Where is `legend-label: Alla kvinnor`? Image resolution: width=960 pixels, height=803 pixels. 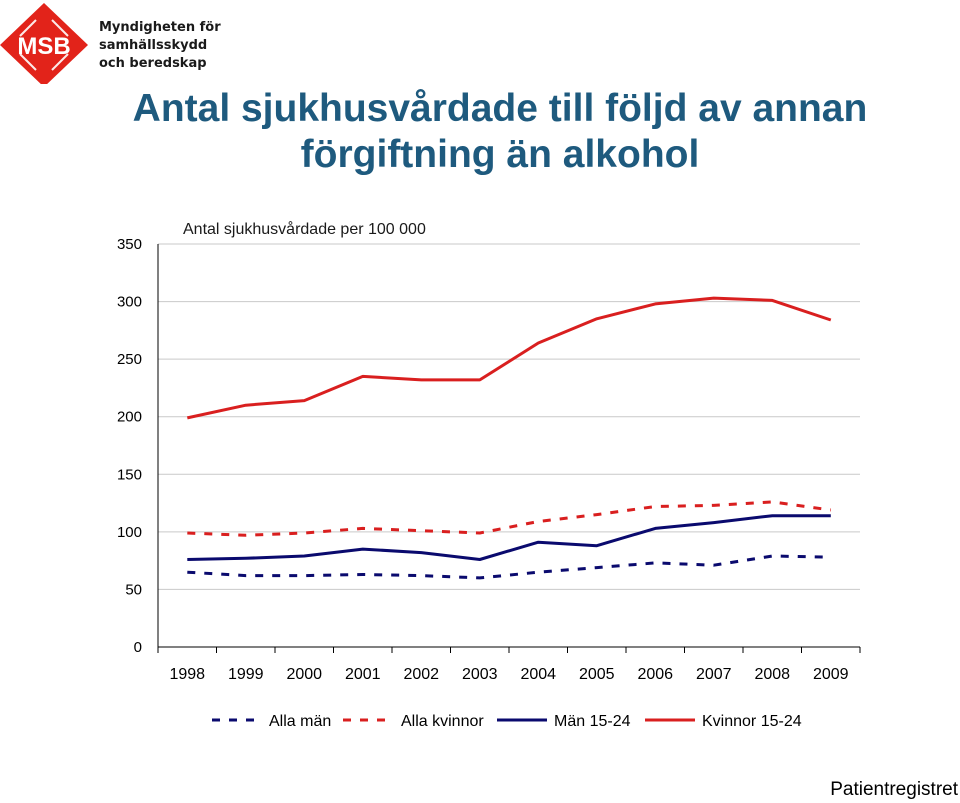
legend-label: Alla kvinnor is located at coordinates (442, 721).